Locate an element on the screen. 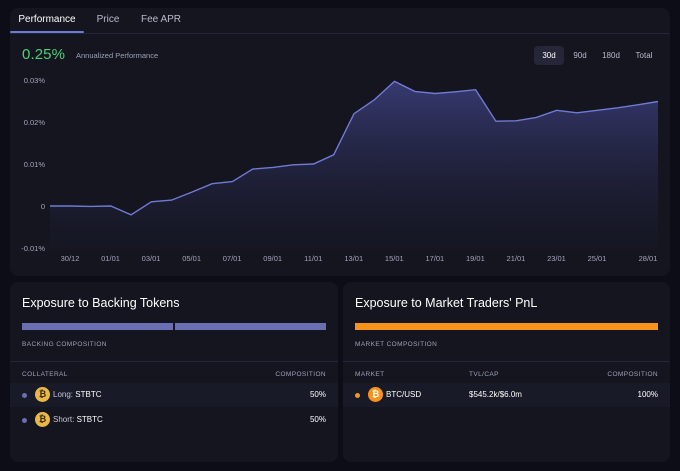 The width and height of the screenshot is (680, 471). y-tick-label: 0.01% is located at coordinates (35, 164).